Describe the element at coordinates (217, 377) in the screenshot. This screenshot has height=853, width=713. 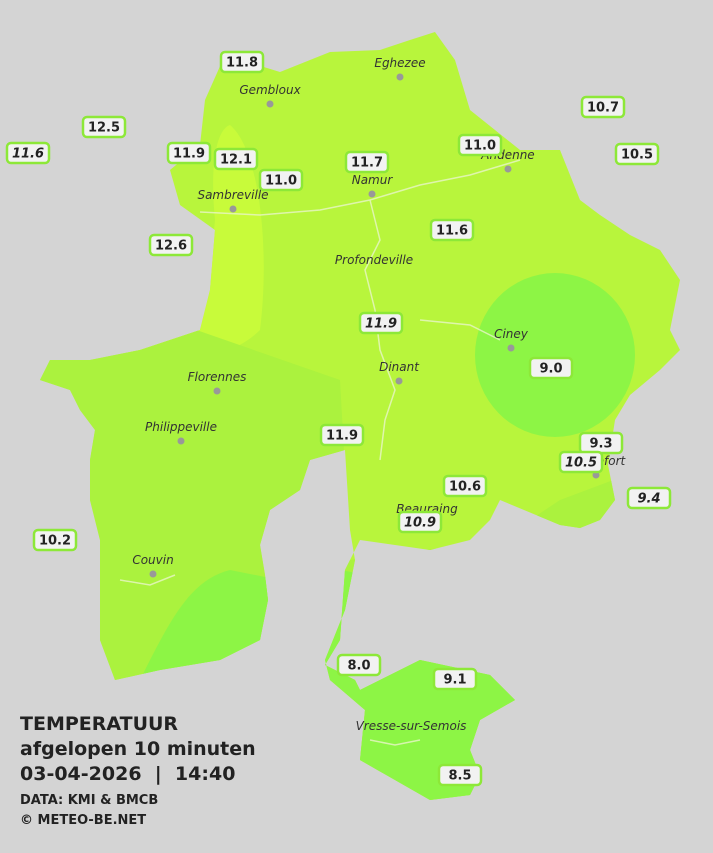
I see `city-label: Florennes` at that location.